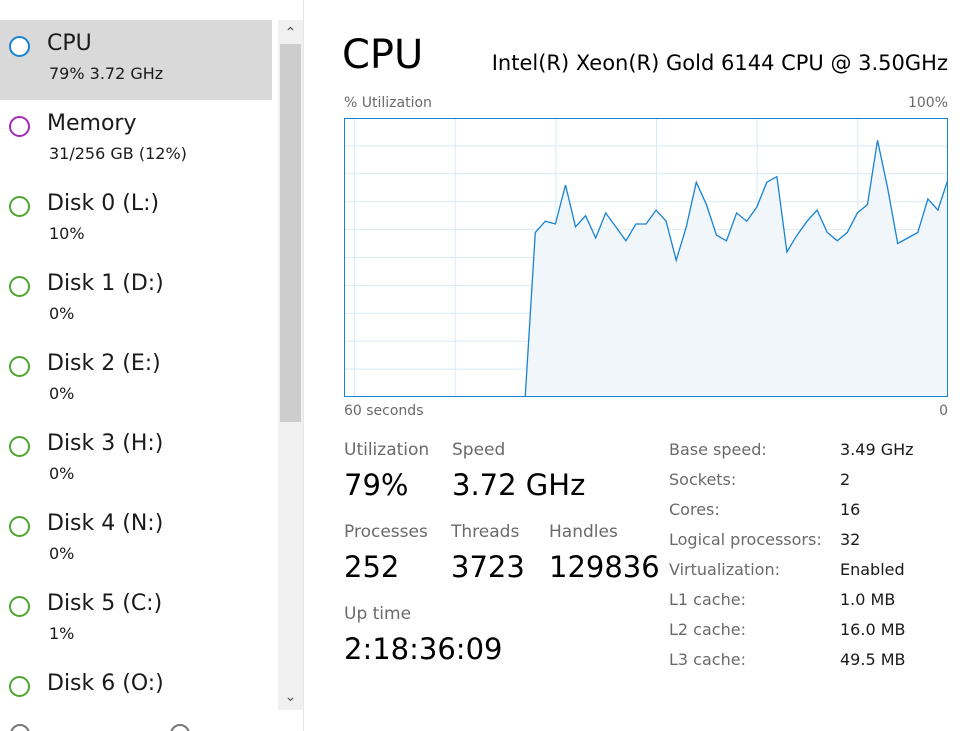  What do you see at coordinates (943, 411) in the screenshot?
I see `graph-x-right-label: 0` at bounding box center [943, 411].